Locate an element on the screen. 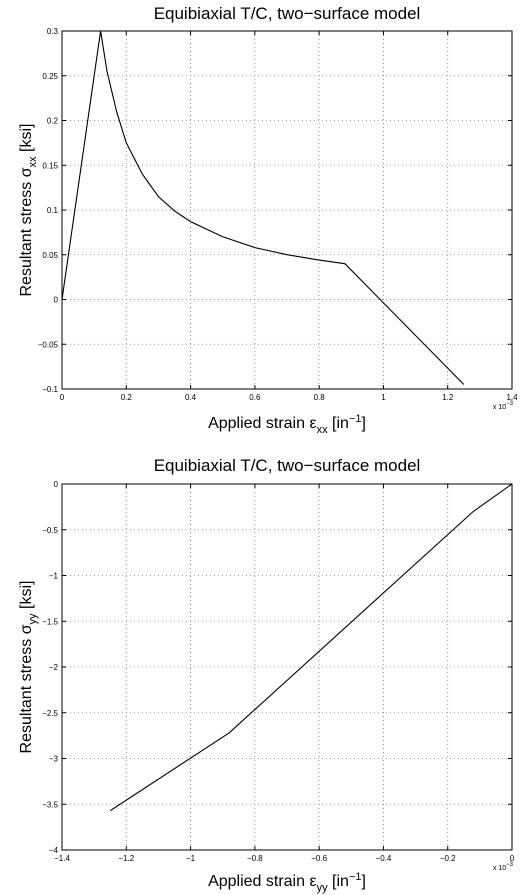  chart-2-x-multiplier-base: x 10 is located at coordinates (499, 868).